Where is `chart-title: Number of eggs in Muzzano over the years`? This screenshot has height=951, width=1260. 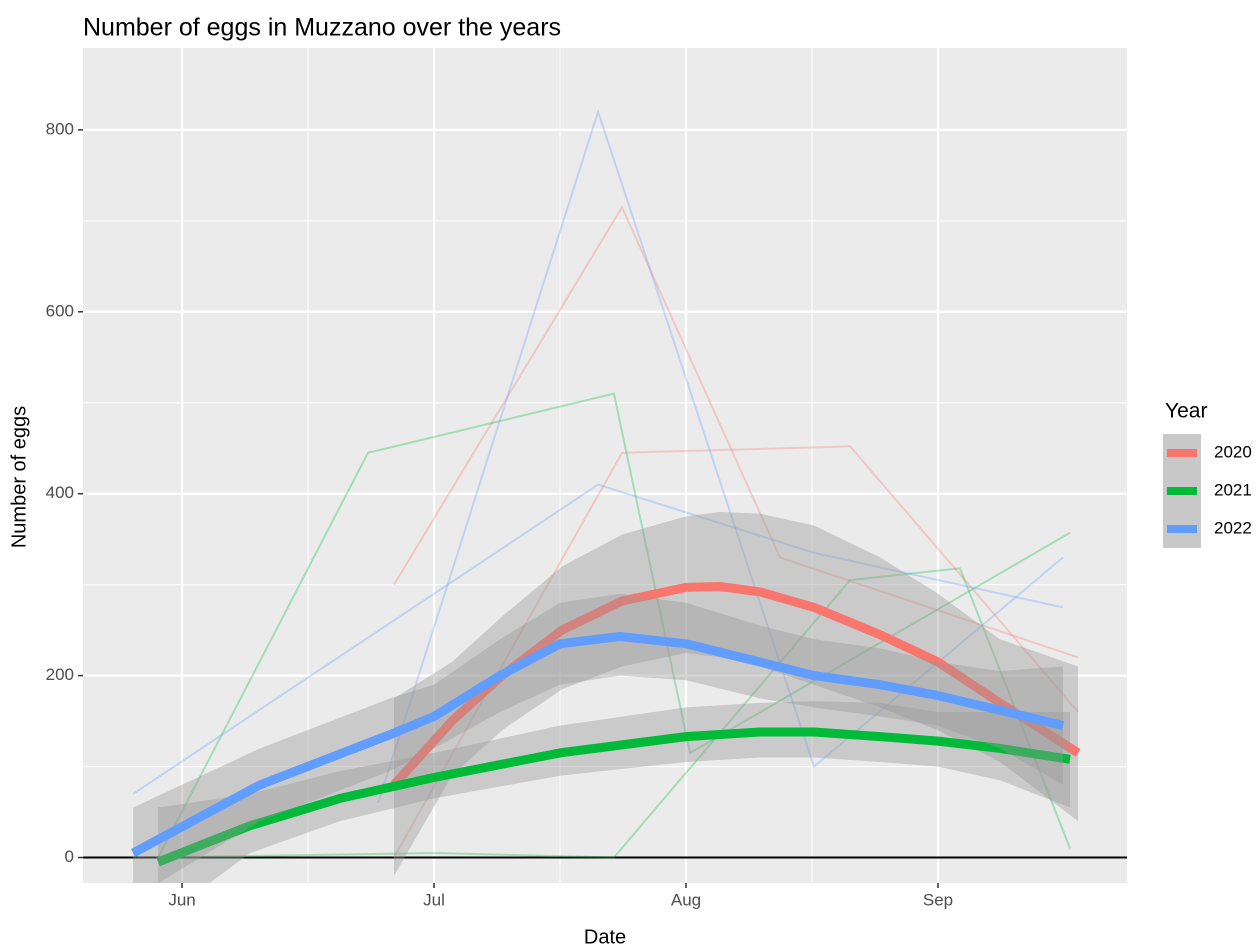
chart-title: Number of eggs in Muzzano over the years is located at coordinates (322, 28).